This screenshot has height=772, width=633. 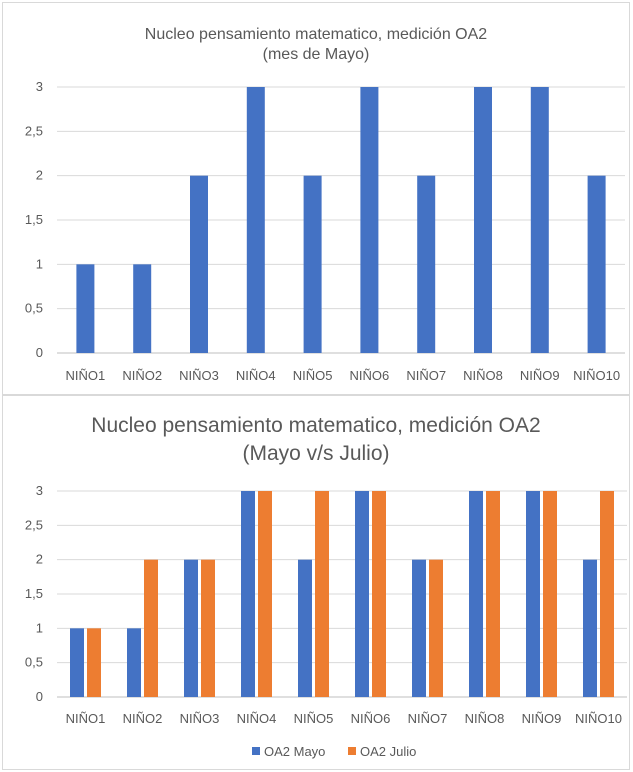 What do you see at coordinates (316, 54) in the screenshot?
I see `chart-1-subtitle: (mes de Mayo)` at bounding box center [316, 54].